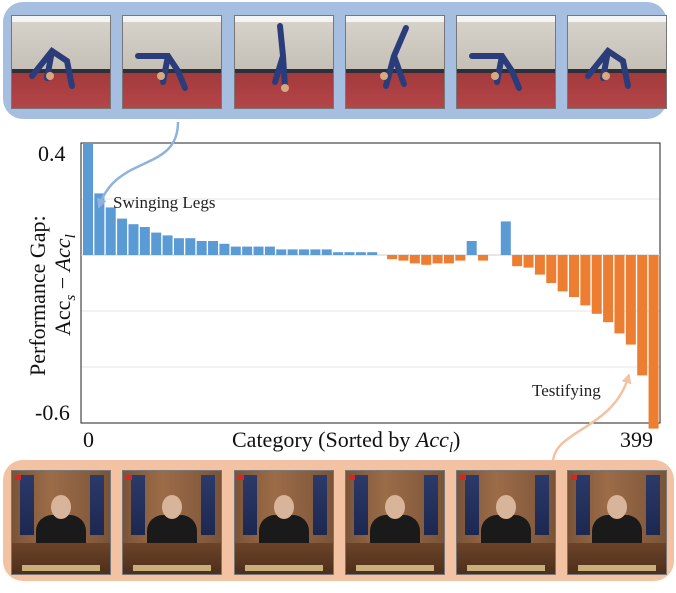  Describe the element at coordinates (394, 57) in the screenshot. I see `gymnast-cartwheel-icon` at that location.